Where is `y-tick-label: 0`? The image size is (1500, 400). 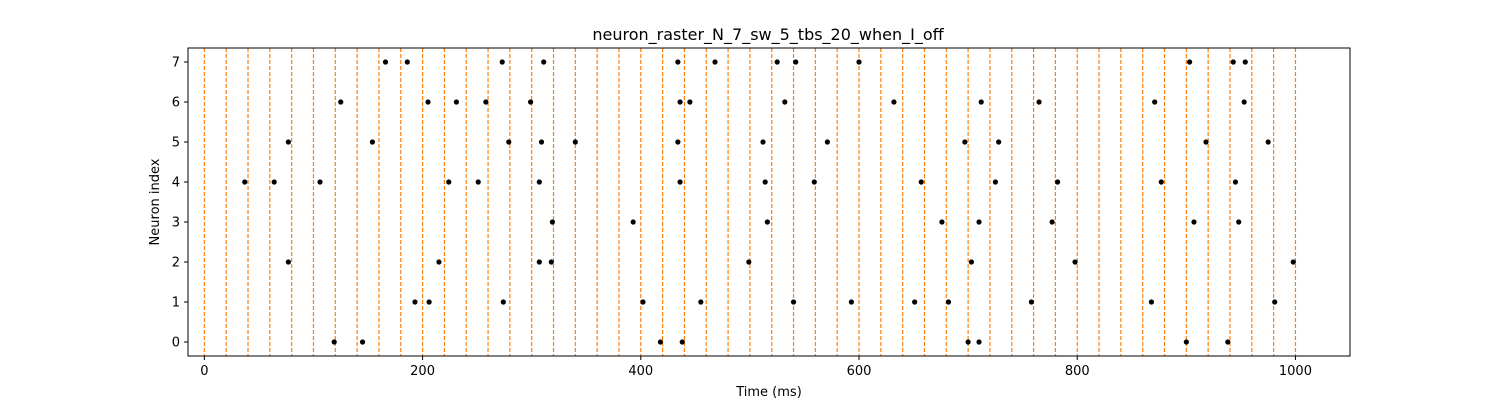
y-tick-label: 0 is located at coordinates (176, 343).